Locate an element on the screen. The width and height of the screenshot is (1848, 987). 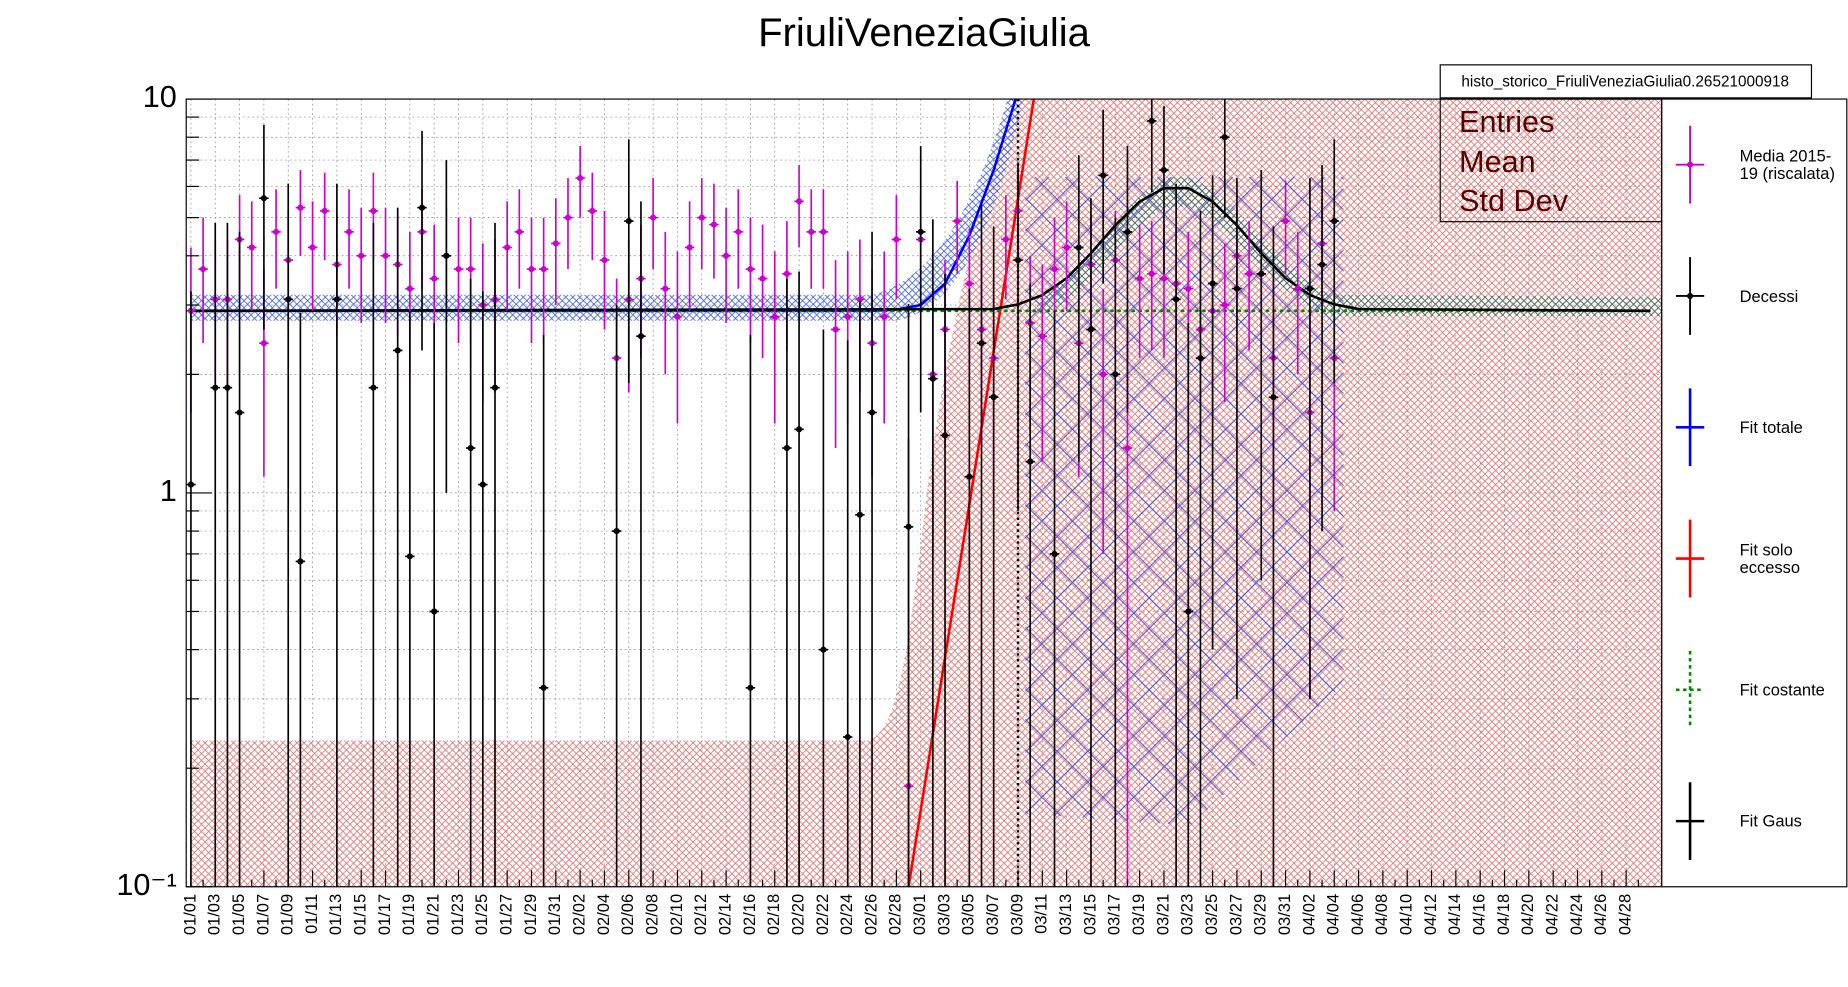
x-tick-label: 01/29 is located at coordinates (531, 914).